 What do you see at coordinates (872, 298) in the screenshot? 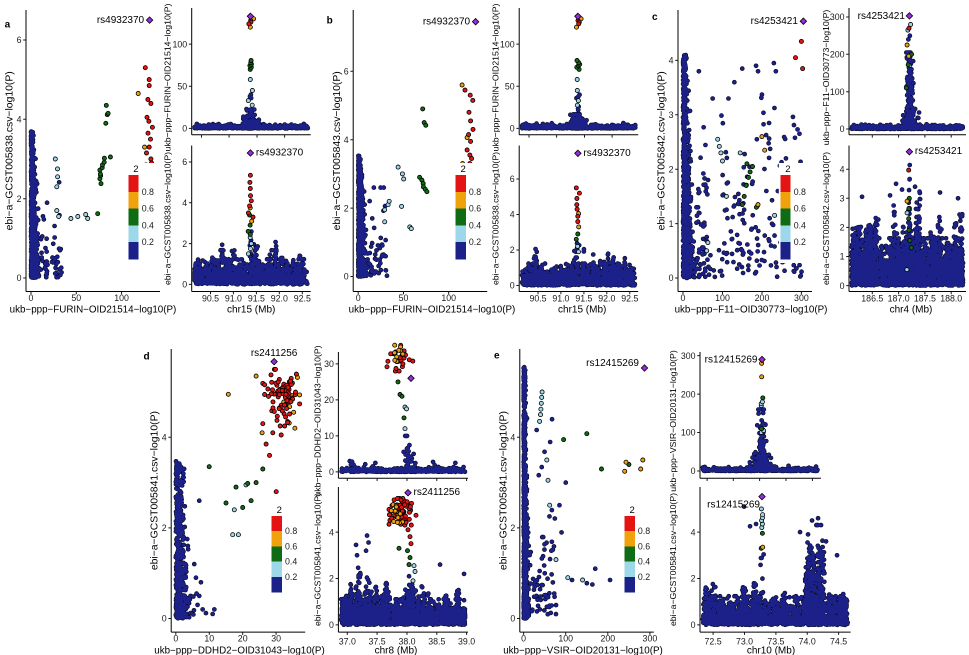
I see `svg-text: 186.5` at bounding box center [872, 298].